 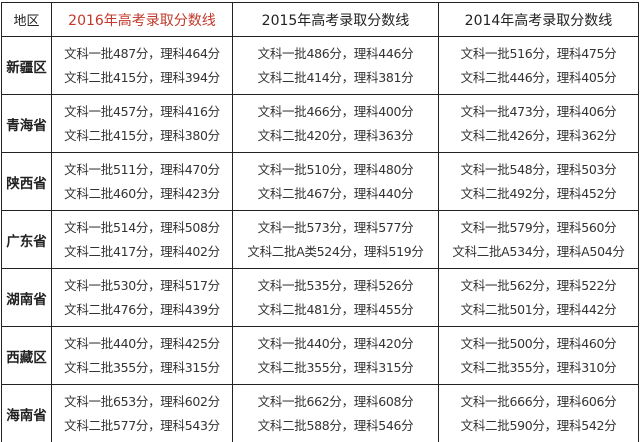 What do you see at coordinates (27, 240) in the screenshot?
I see `region-cell: 广东省` at bounding box center [27, 240].